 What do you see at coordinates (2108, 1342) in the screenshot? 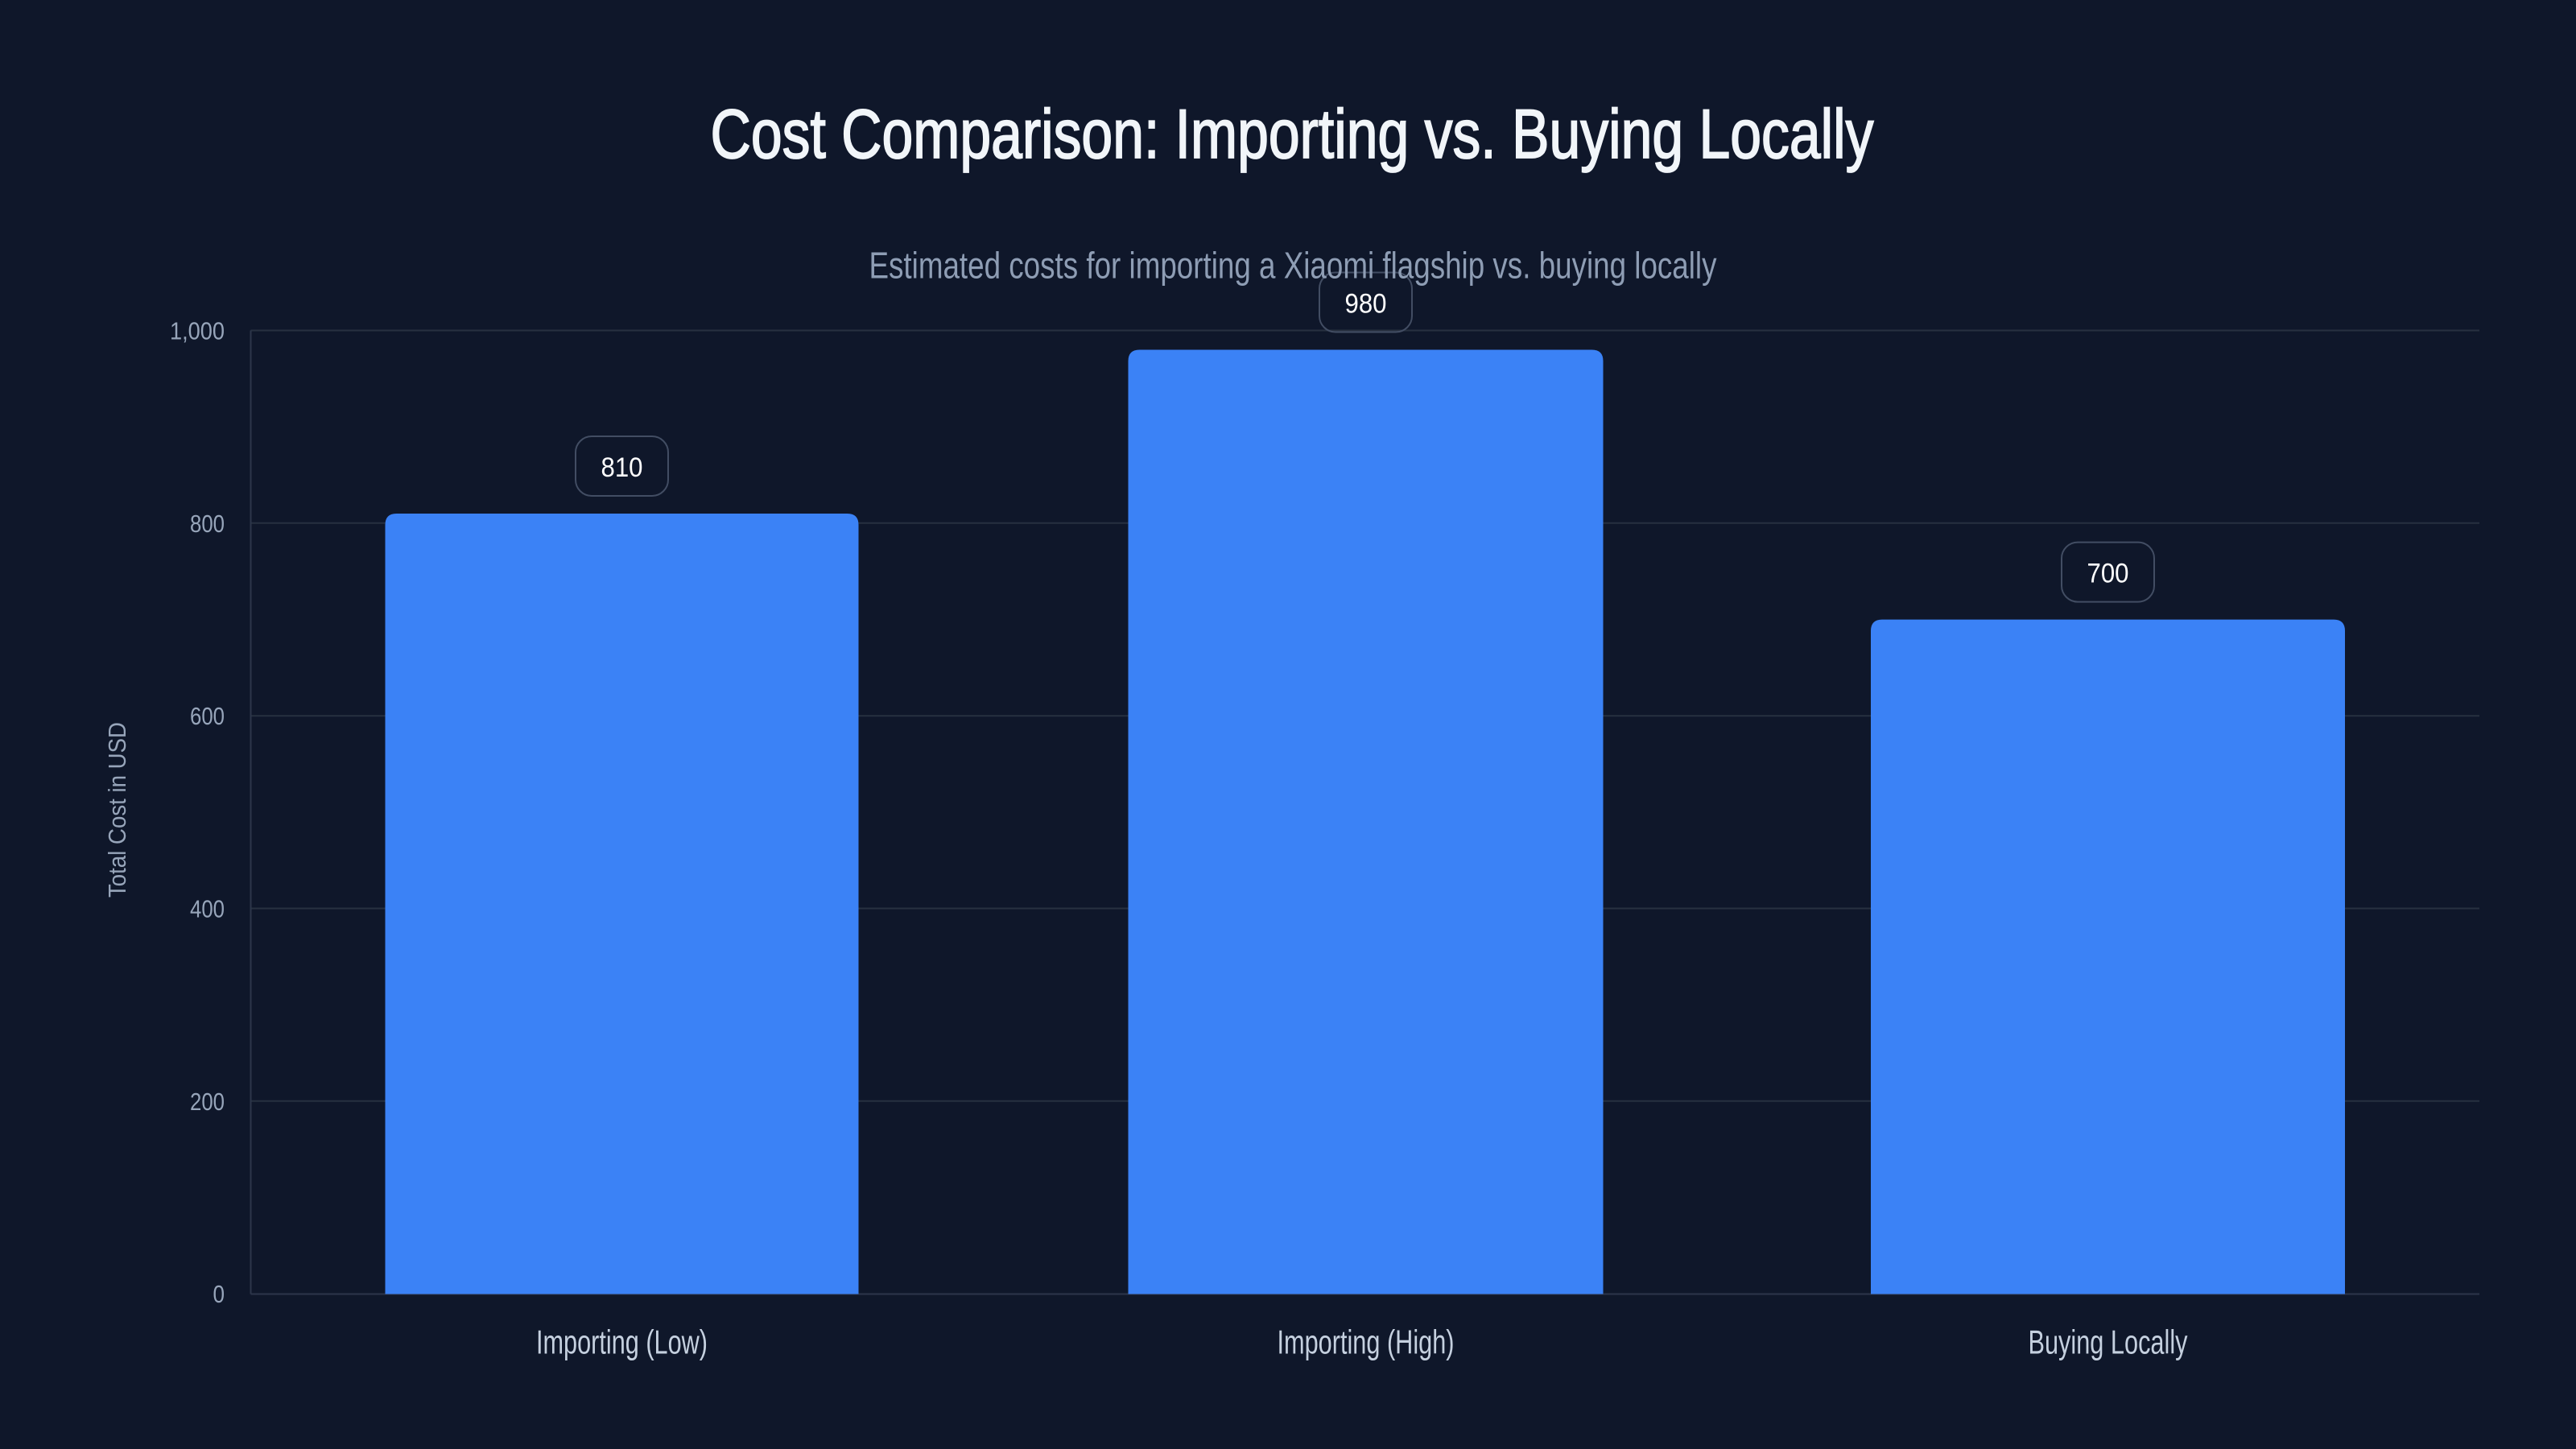
I see `svg-text: Buying Locally` at bounding box center [2108, 1342].